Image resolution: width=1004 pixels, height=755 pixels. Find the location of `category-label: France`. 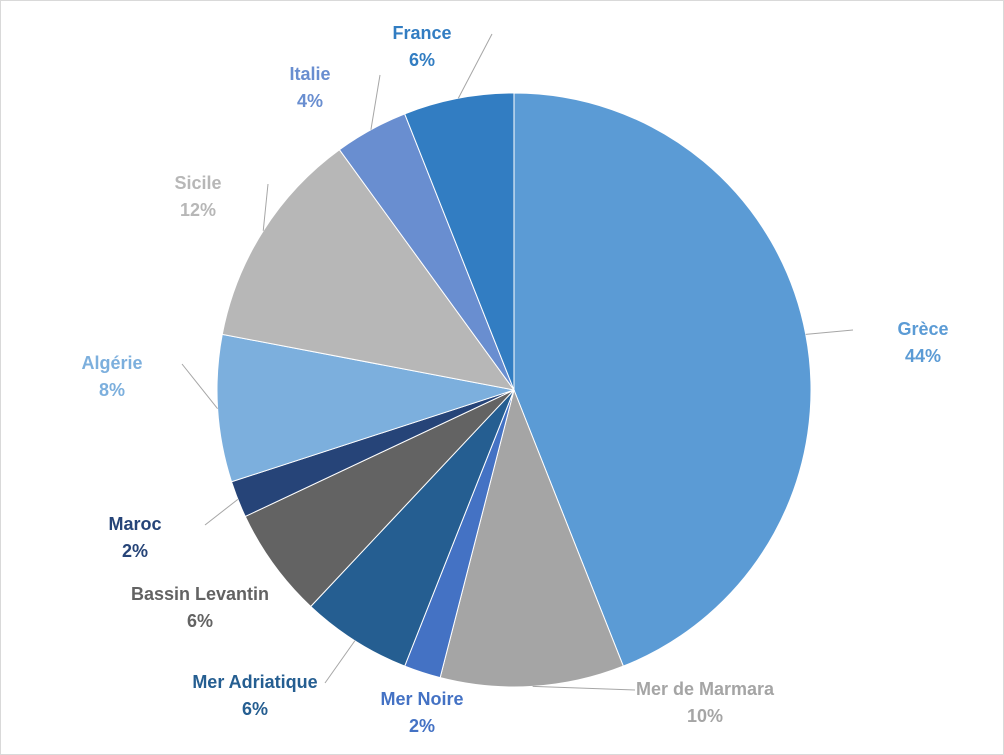

category-label: France is located at coordinates (421, 33).